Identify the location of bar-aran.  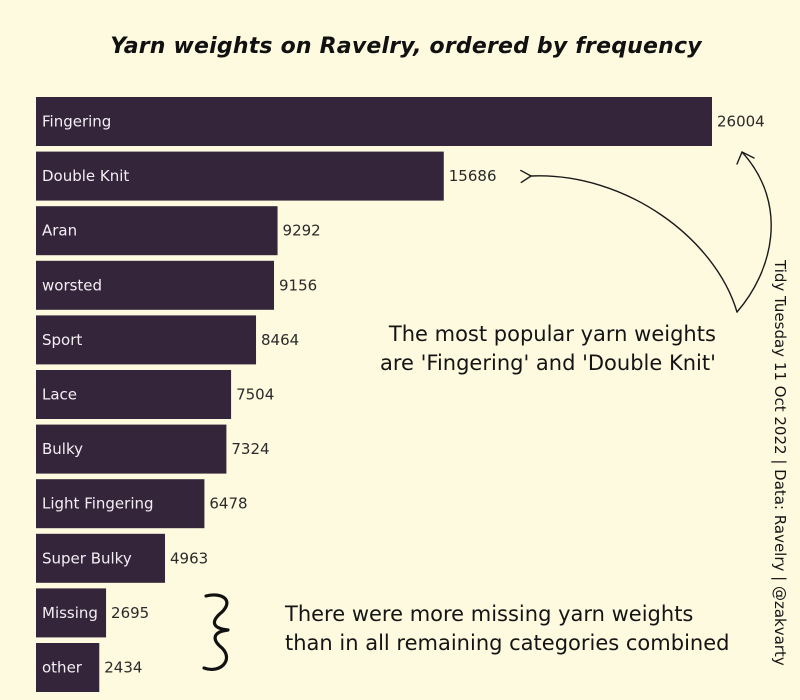
(157, 231).